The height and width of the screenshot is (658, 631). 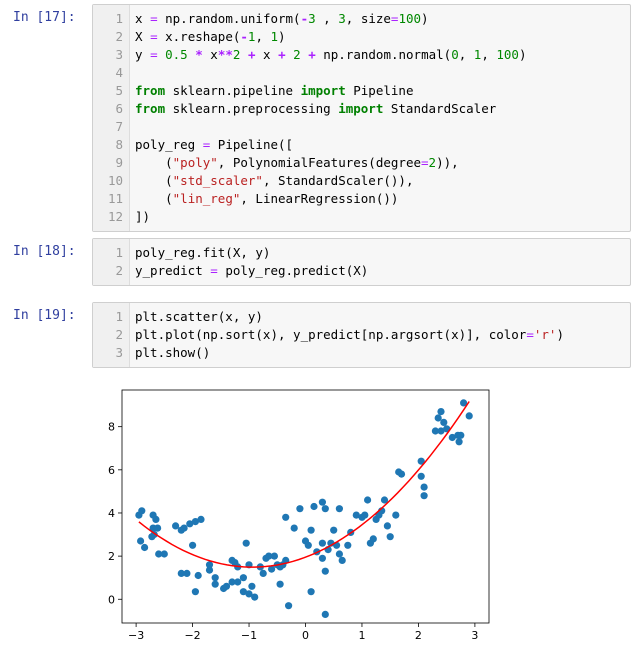 What do you see at coordinates (44, 17) in the screenshot?
I see `input-prompt: In [17]:` at bounding box center [44, 17].